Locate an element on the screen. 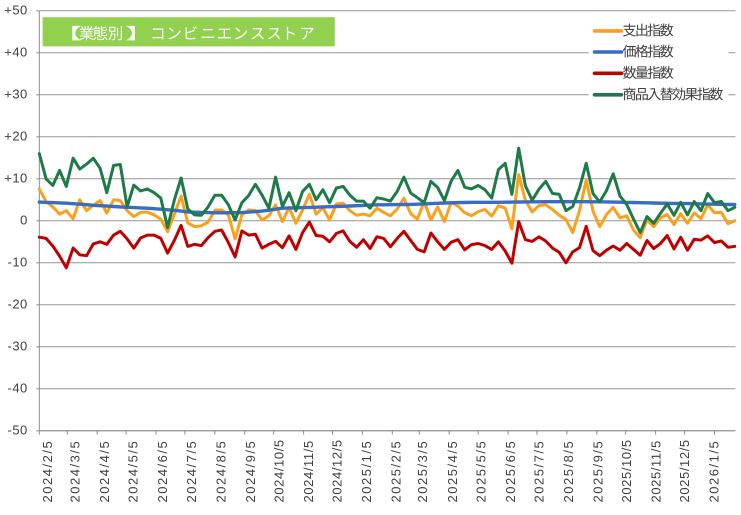 The image size is (741, 515). svg-text: 2024/5/5 is located at coordinates (133, 471).